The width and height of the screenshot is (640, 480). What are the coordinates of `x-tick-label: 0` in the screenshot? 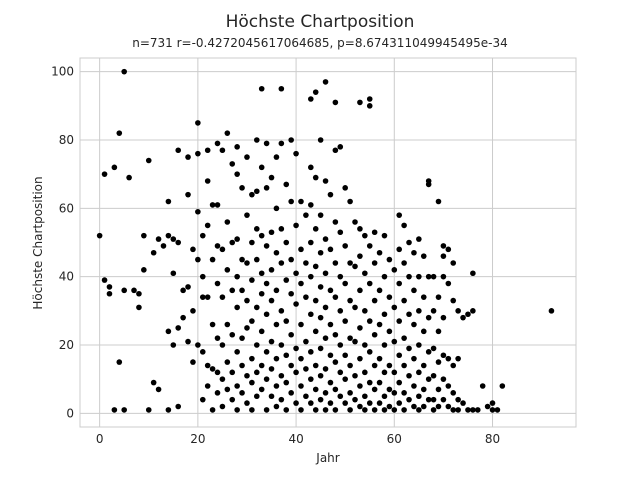 It's located at (100, 439).